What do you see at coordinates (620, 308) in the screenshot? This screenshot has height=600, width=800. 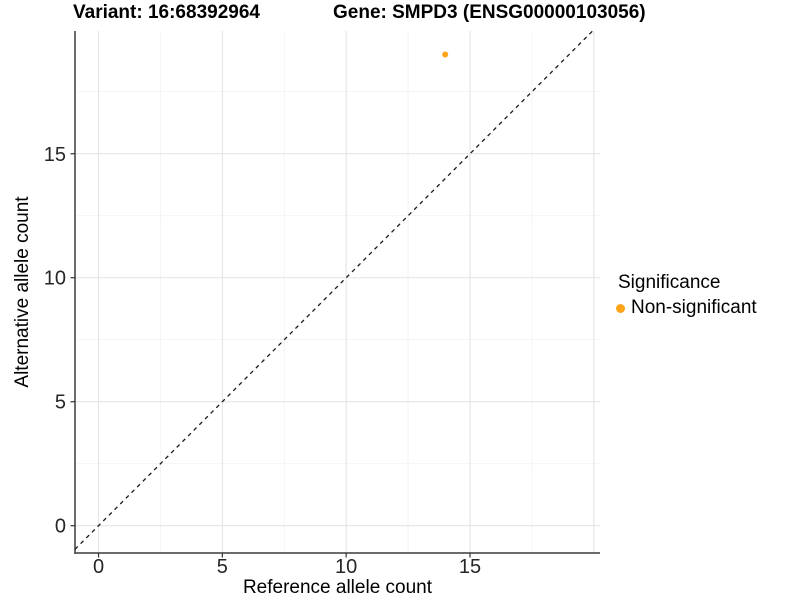 I see `legend-point-icon` at bounding box center [620, 308].